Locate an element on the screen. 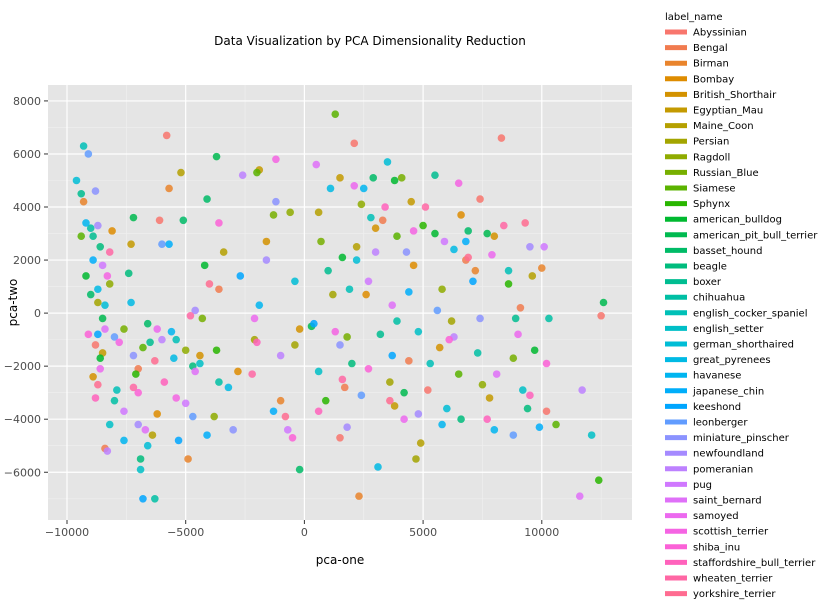 This screenshot has height=605, width=828. legend-title: label_name is located at coordinates (694, 17).